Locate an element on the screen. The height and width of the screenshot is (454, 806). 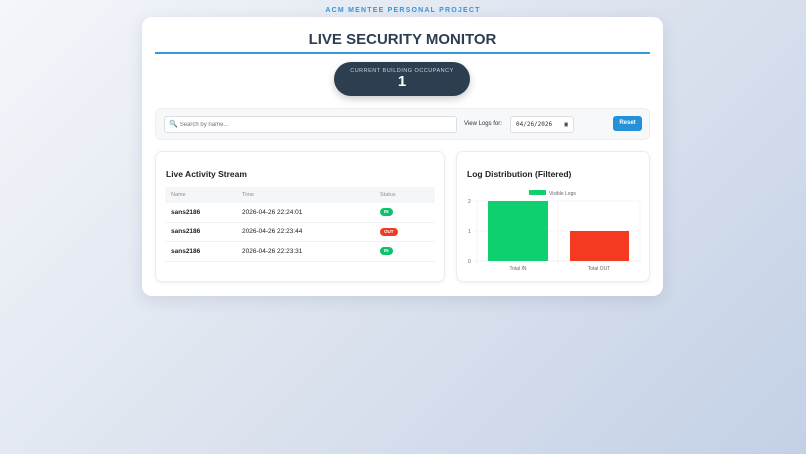
bar-total-out is located at coordinates (599, 246).